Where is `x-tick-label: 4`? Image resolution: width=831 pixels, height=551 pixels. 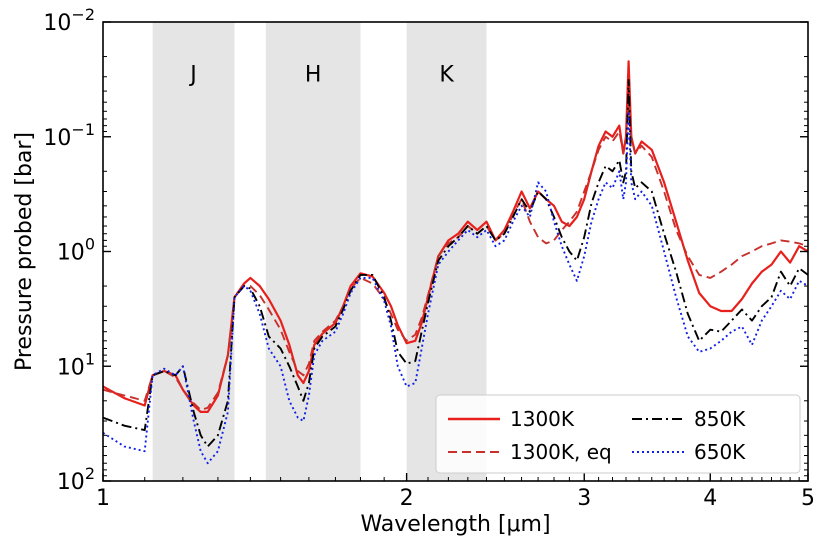
x-tick-label: 4 is located at coordinates (710, 498).